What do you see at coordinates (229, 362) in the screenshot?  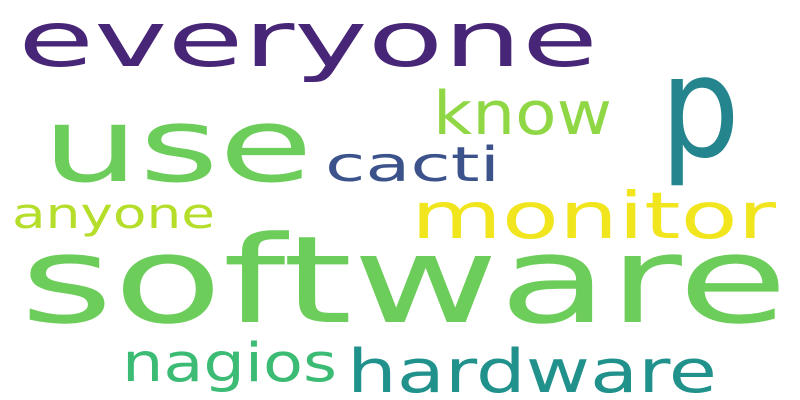 I see `word-nagios: nagios` at bounding box center [229, 362].